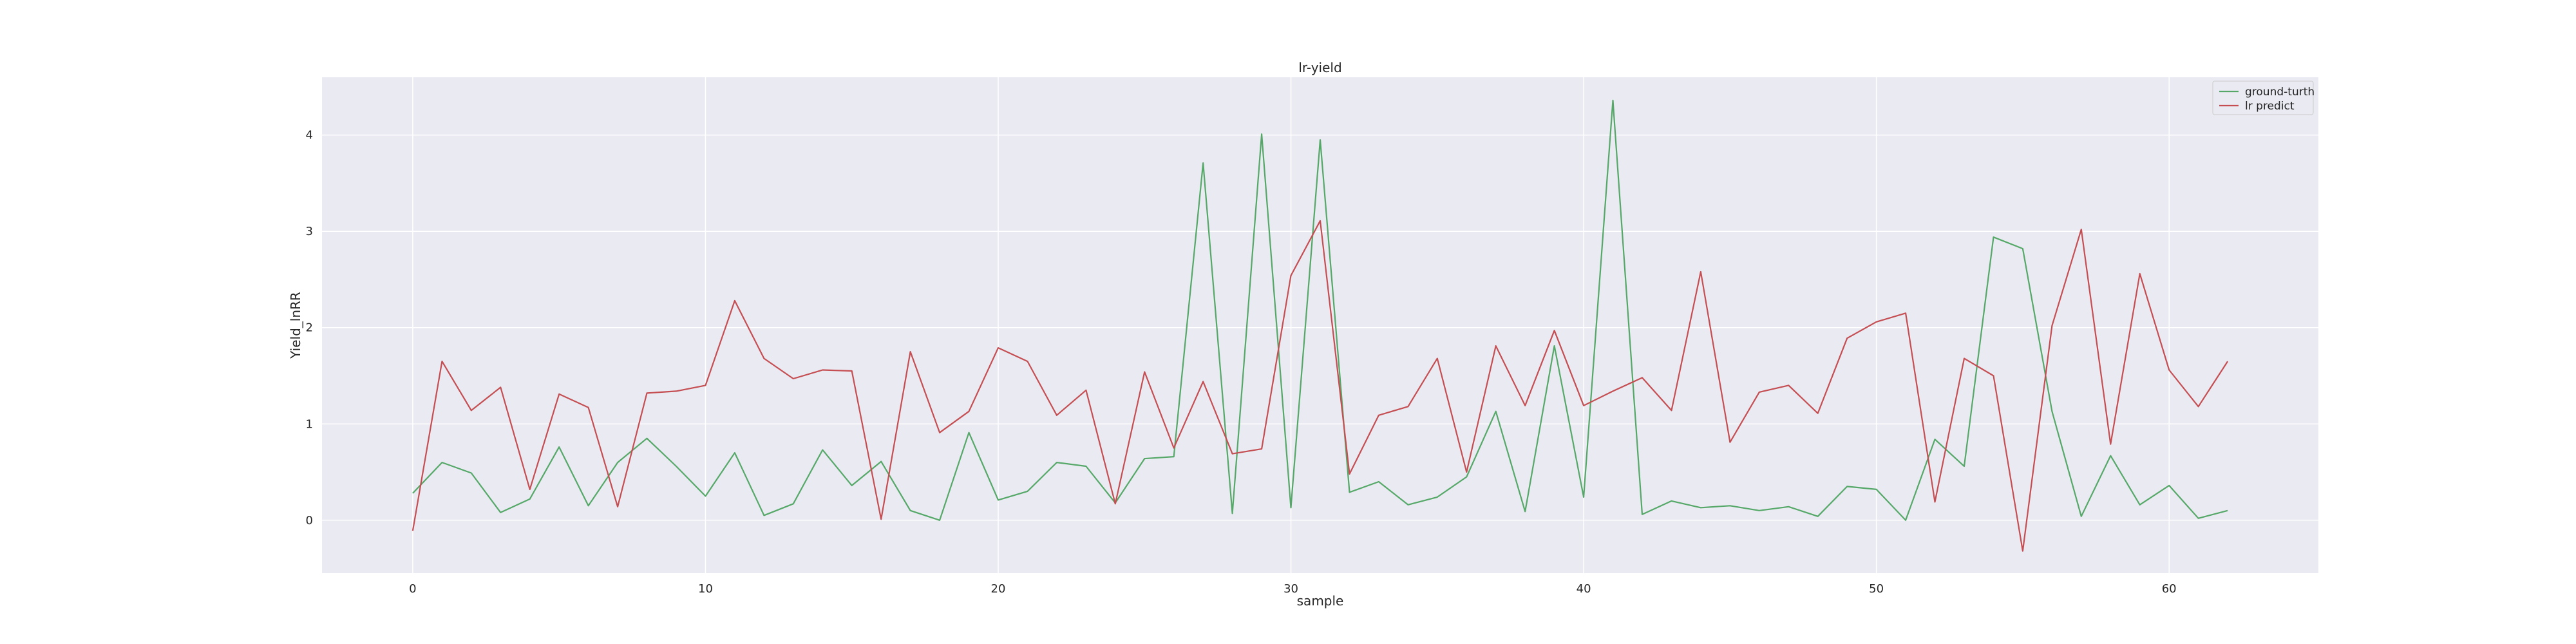 The width and height of the screenshot is (2576, 644). Describe the element at coordinates (1584, 589) in the screenshot. I see `x-tick-label: 40` at that location.